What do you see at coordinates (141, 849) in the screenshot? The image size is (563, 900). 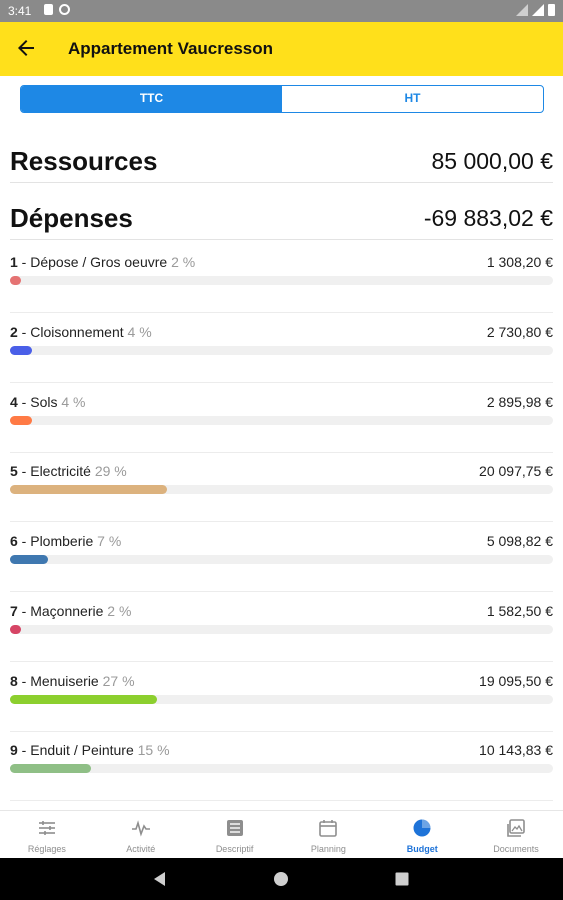 I see `nav-label: Activité` at bounding box center [141, 849].